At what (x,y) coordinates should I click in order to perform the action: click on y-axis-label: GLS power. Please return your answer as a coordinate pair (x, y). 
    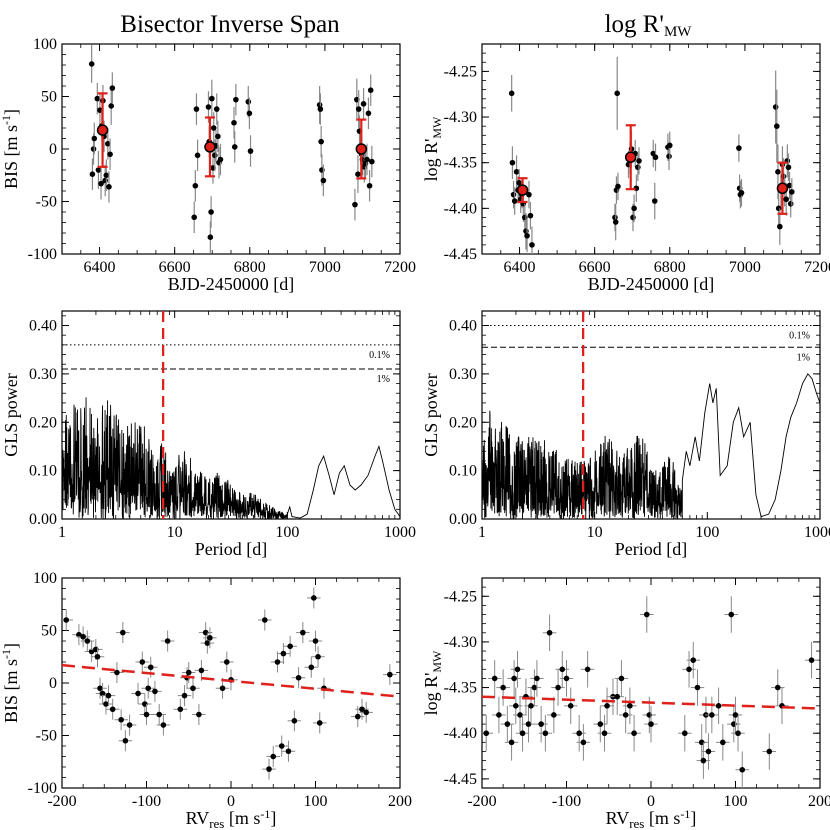
    Looking at the image, I should click on (431, 415).